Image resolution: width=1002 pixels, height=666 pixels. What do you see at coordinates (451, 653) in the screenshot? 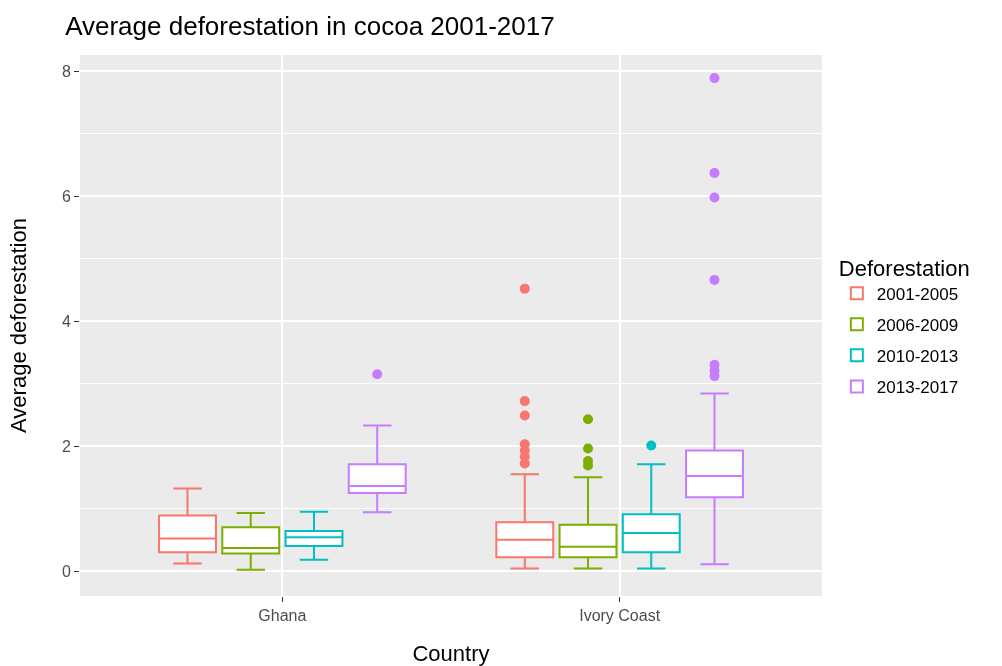
I see `x-axis-title: Country` at bounding box center [451, 653].